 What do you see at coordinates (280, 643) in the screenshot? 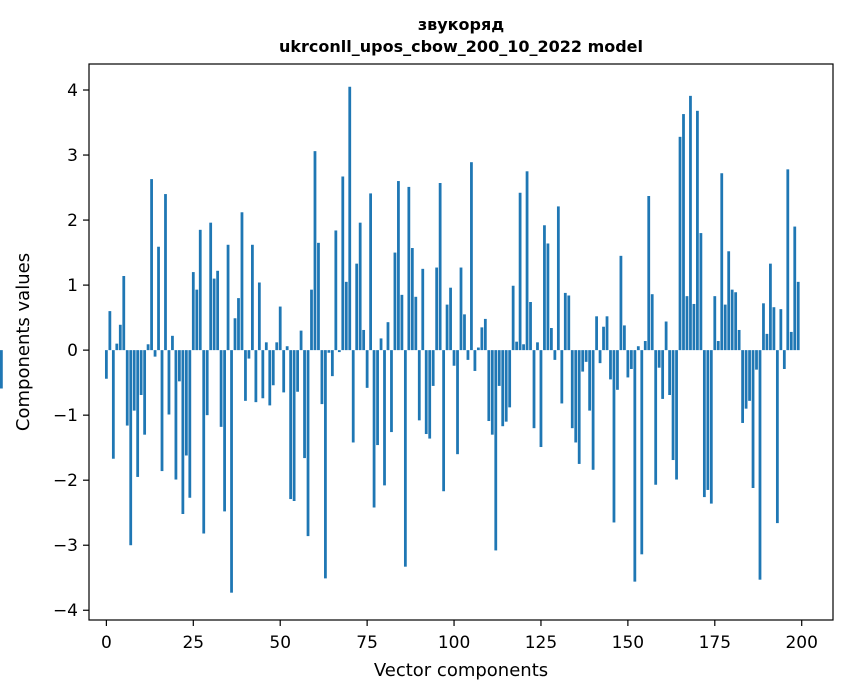
I see `x-tick-label: 50` at bounding box center [280, 643].